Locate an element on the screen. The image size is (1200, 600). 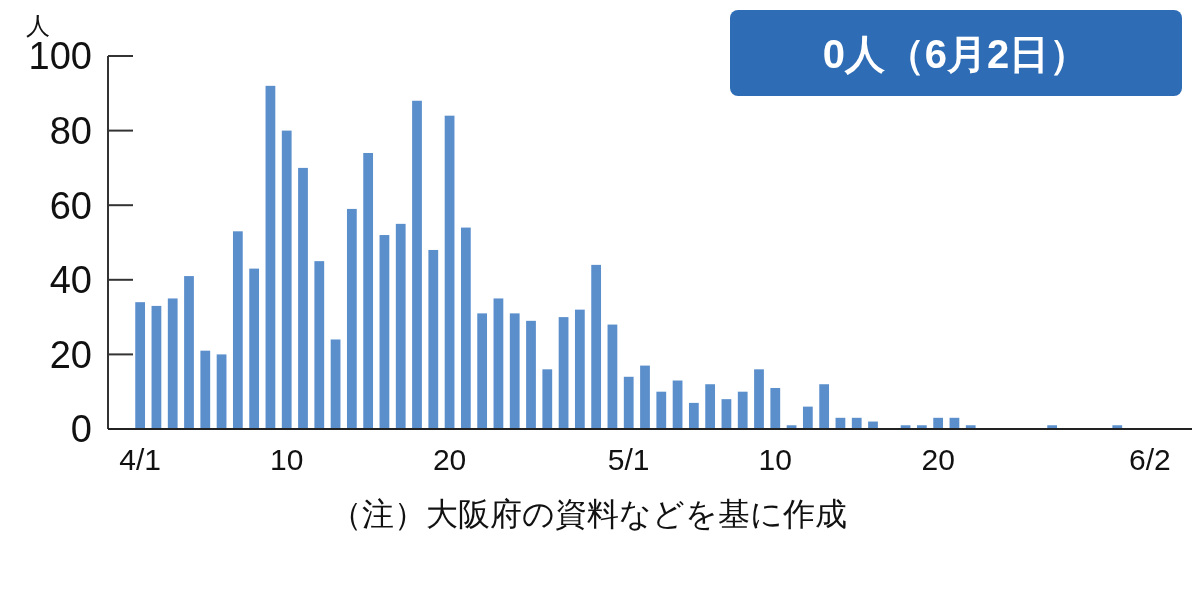
y-tick-label: 20 is located at coordinates (70, 354).